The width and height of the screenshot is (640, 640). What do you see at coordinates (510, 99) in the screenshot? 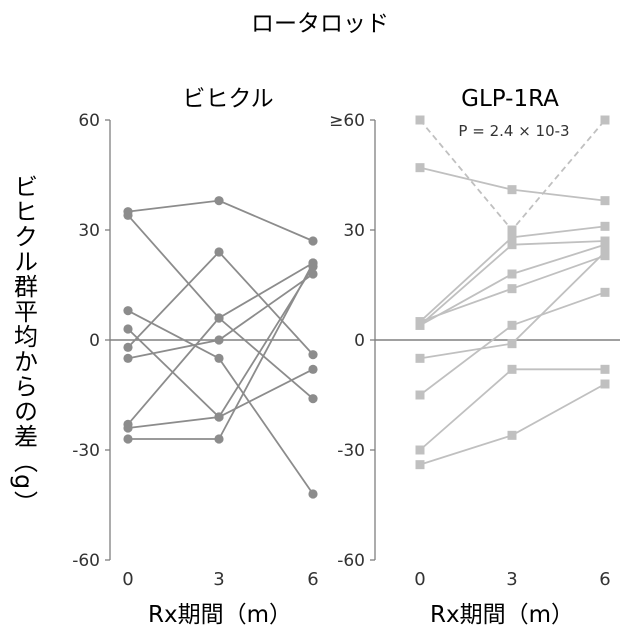
I see `panel-title: GLP-1RA` at bounding box center [510, 99].